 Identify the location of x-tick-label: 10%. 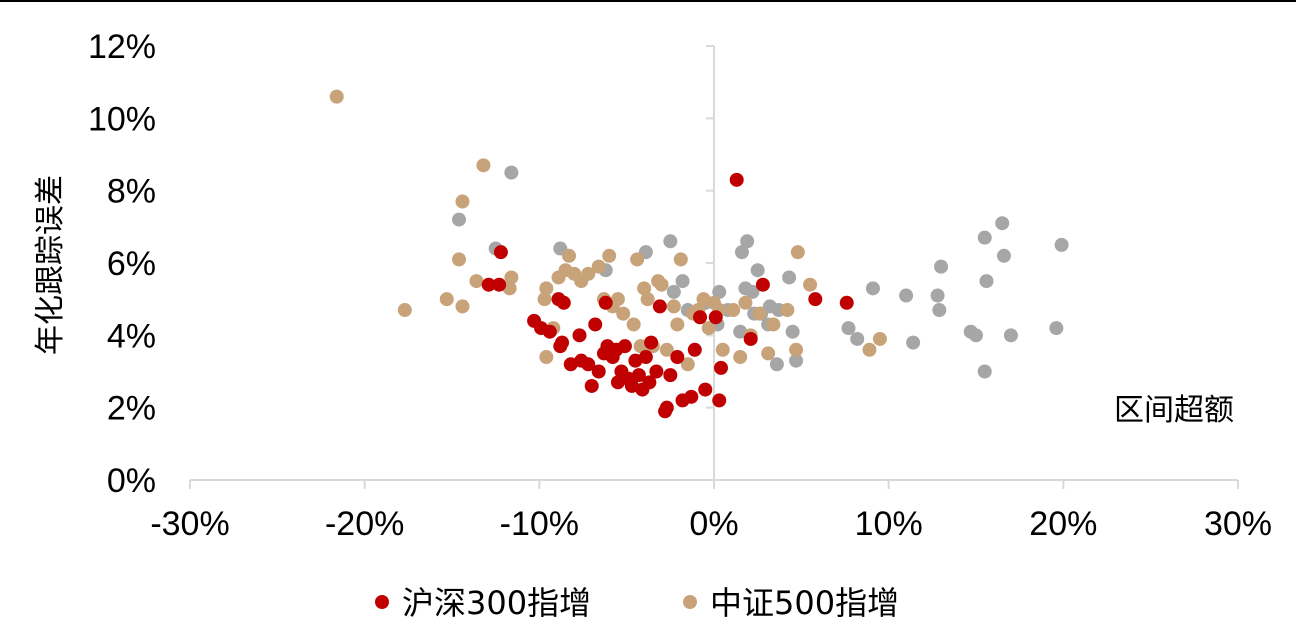
(889, 524).